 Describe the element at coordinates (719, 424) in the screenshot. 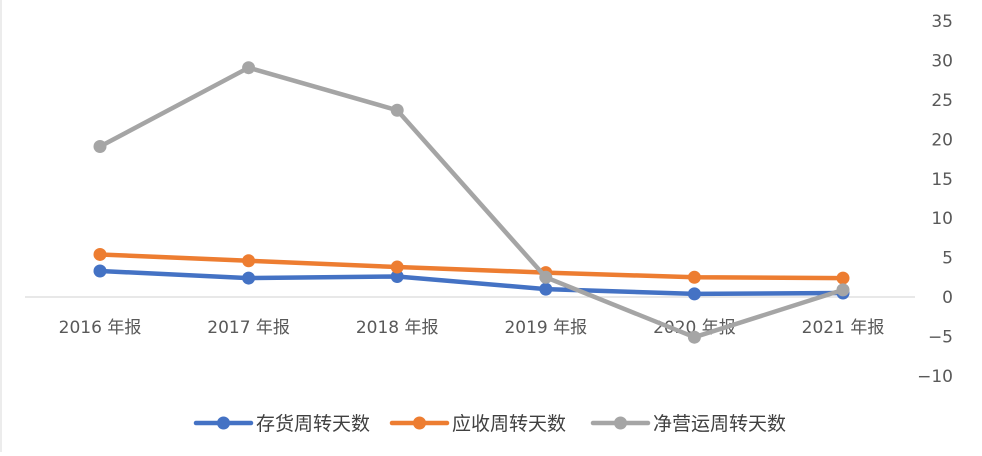

I see `legend-label: 净营运周转天数` at that location.